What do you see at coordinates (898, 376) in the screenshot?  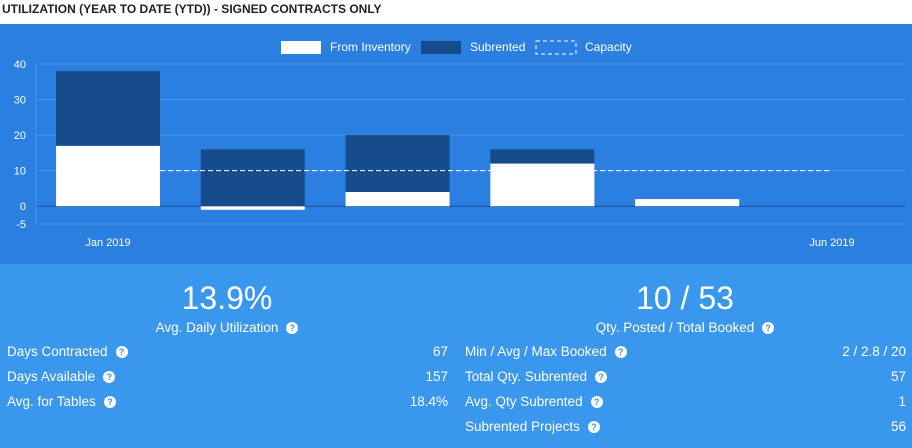 I see `stat-value: 57` at bounding box center [898, 376].